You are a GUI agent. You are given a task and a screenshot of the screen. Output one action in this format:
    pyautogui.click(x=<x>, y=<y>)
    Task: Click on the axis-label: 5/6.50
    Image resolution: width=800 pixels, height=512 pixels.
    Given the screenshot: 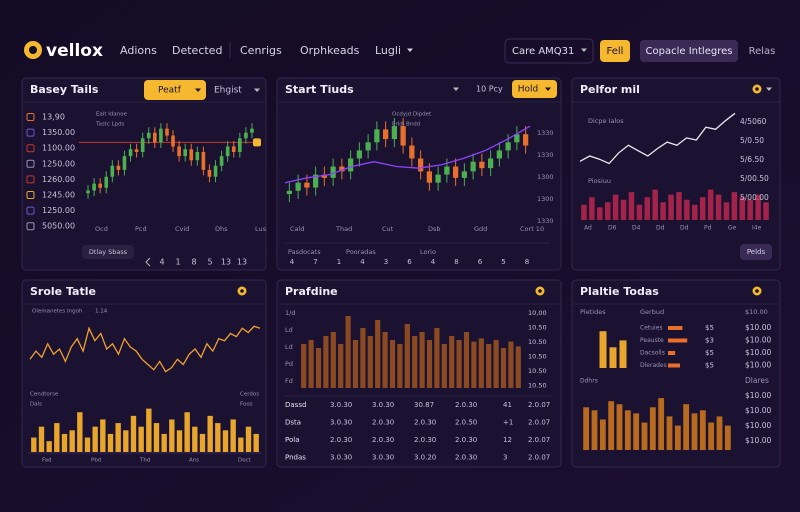 What is the action you would take?
    pyautogui.click(x=752, y=159)
    